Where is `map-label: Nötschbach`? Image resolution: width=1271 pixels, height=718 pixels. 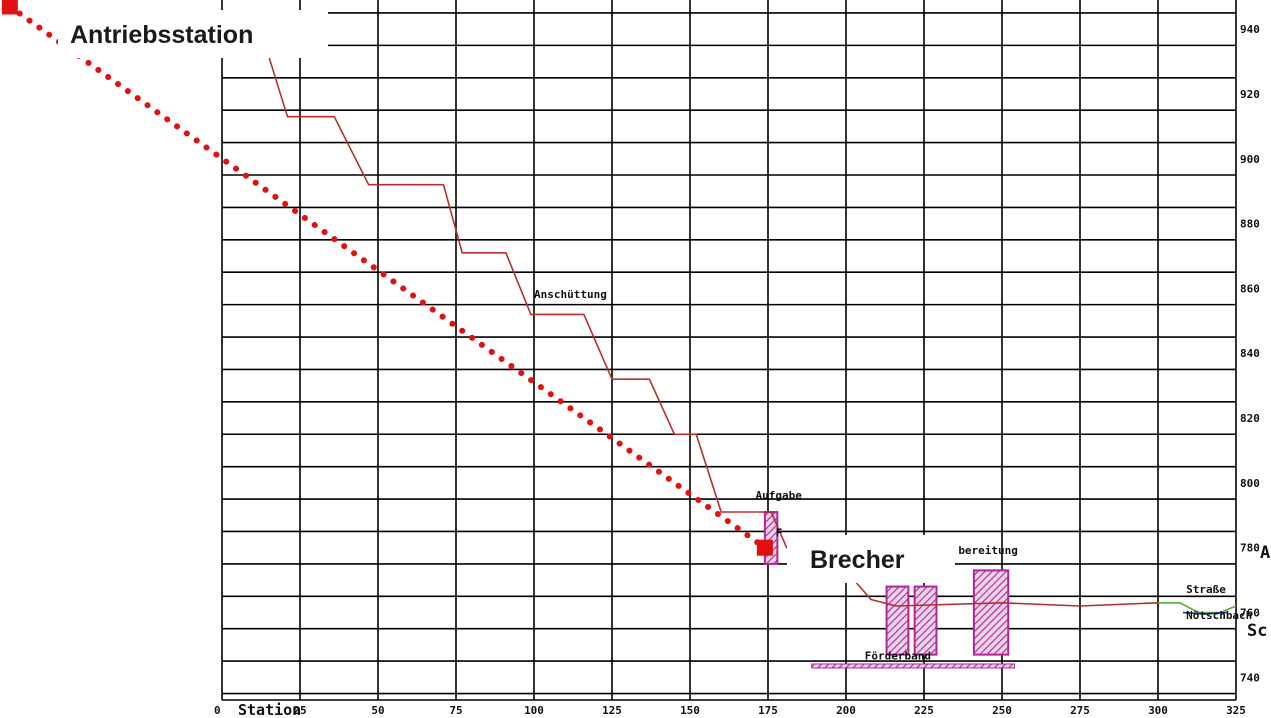 map-label: Nötschbach is located at coordinates (1219, 615).